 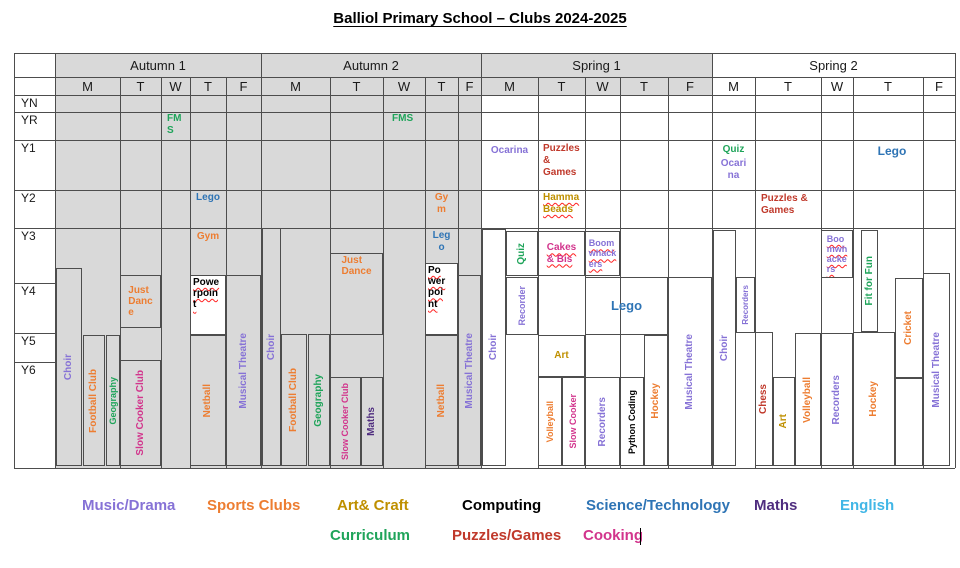 I want to click on club-musical-theatre-autumn1: Musical Theatre, so click(x=243, y=370).